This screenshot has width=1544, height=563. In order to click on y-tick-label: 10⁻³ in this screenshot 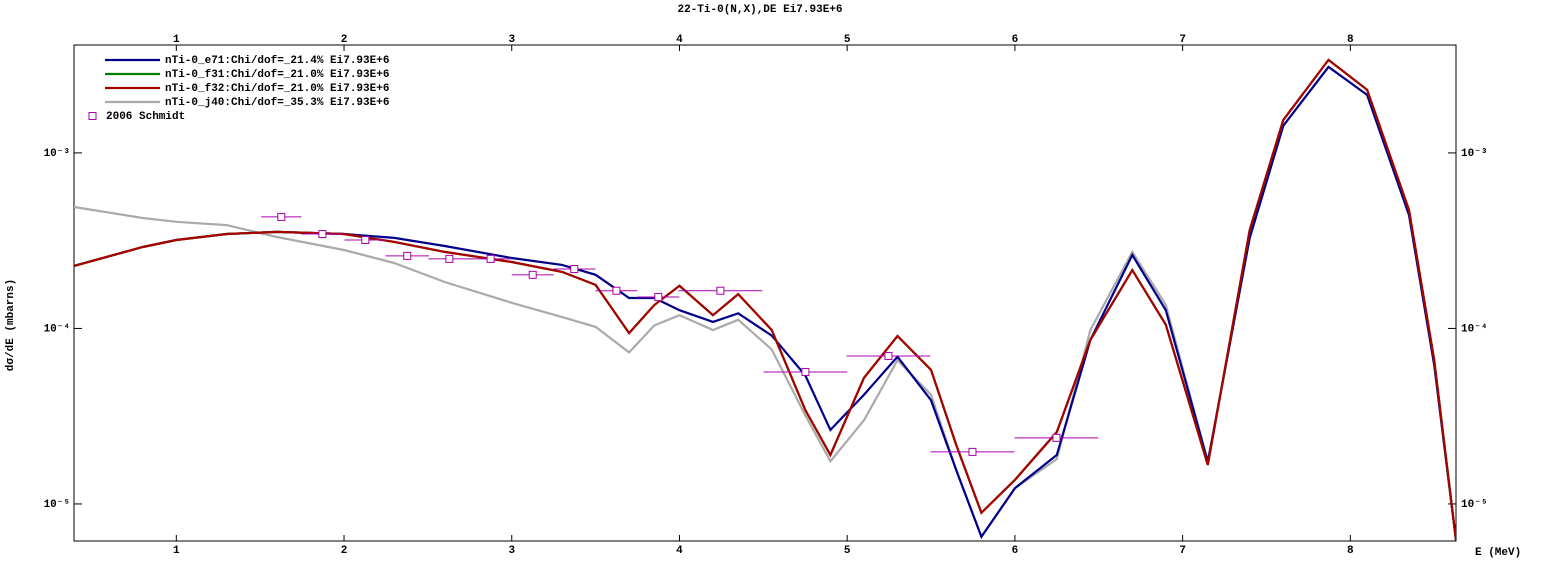, I will do `click(57, 154)`.